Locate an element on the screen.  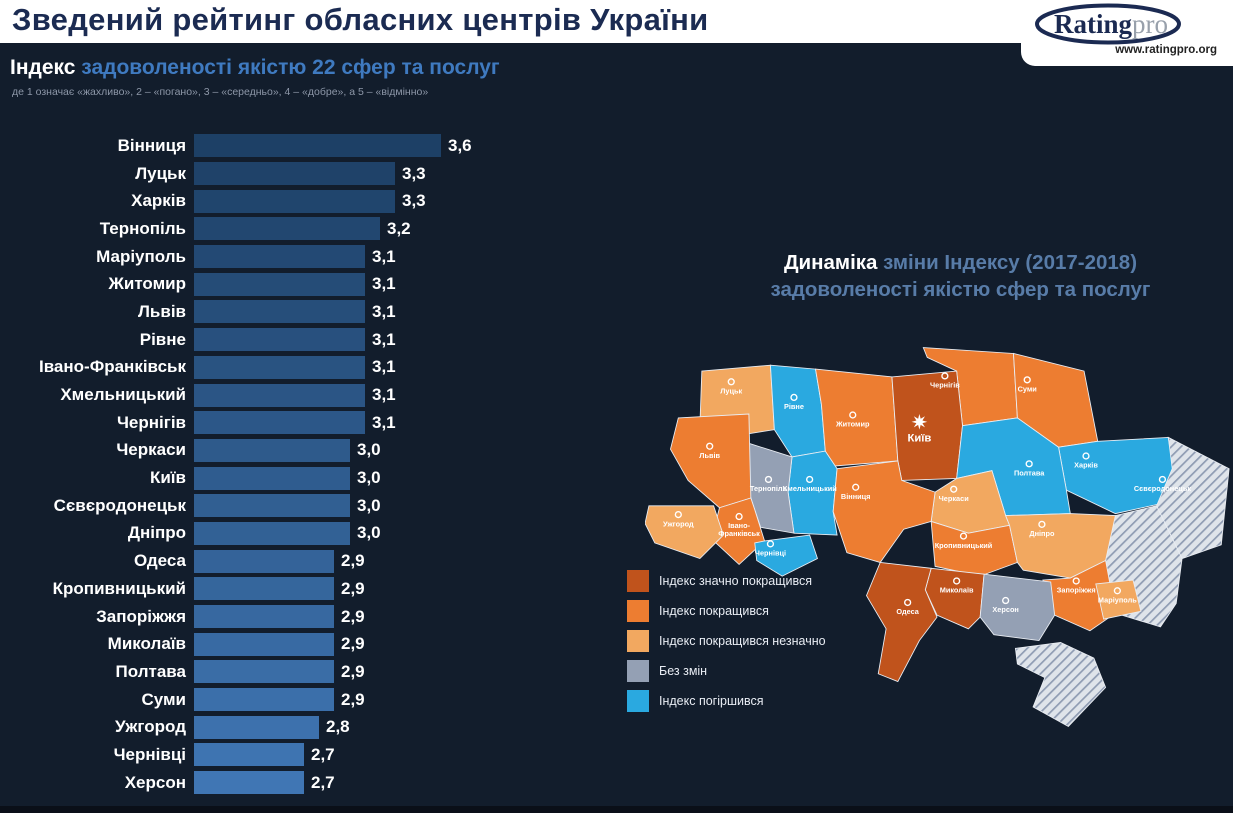
capital-star-icon is located at coordinates (919, 422).